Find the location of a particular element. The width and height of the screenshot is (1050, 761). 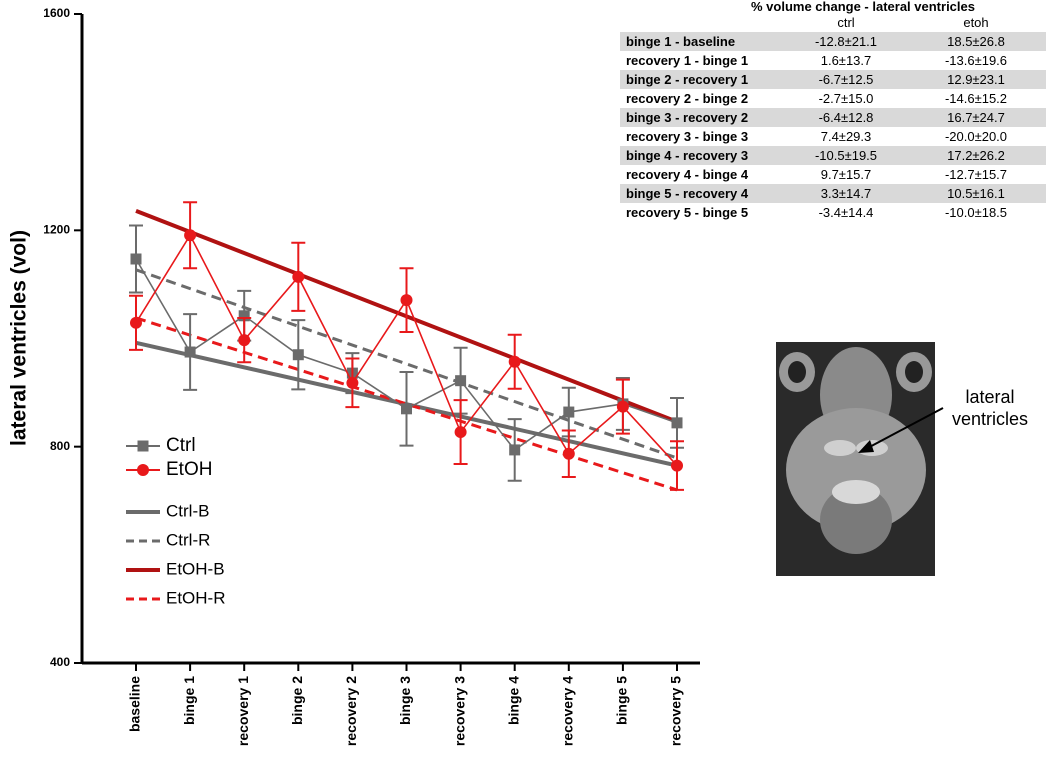

table-cell: binge 1 - baseline is located at coordinates (681, 41).